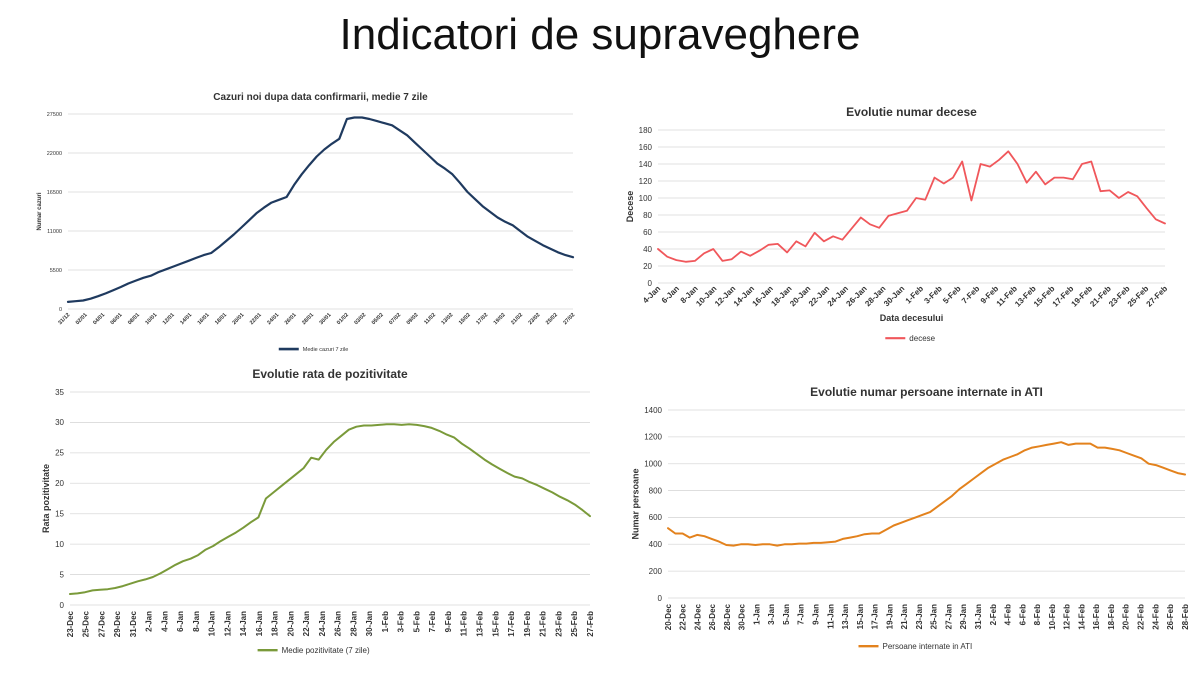  I want to click on x-tick-label: 14-Feb, so click(1081, 617).